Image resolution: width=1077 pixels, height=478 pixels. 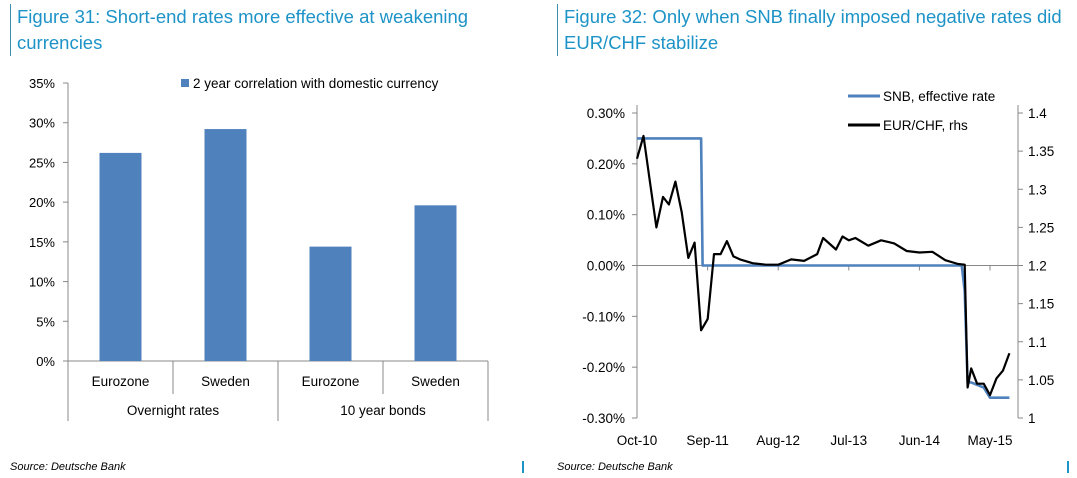 I want to click on figure-32-source: Source: Deutsche Bank, so click(x=615, y=467).